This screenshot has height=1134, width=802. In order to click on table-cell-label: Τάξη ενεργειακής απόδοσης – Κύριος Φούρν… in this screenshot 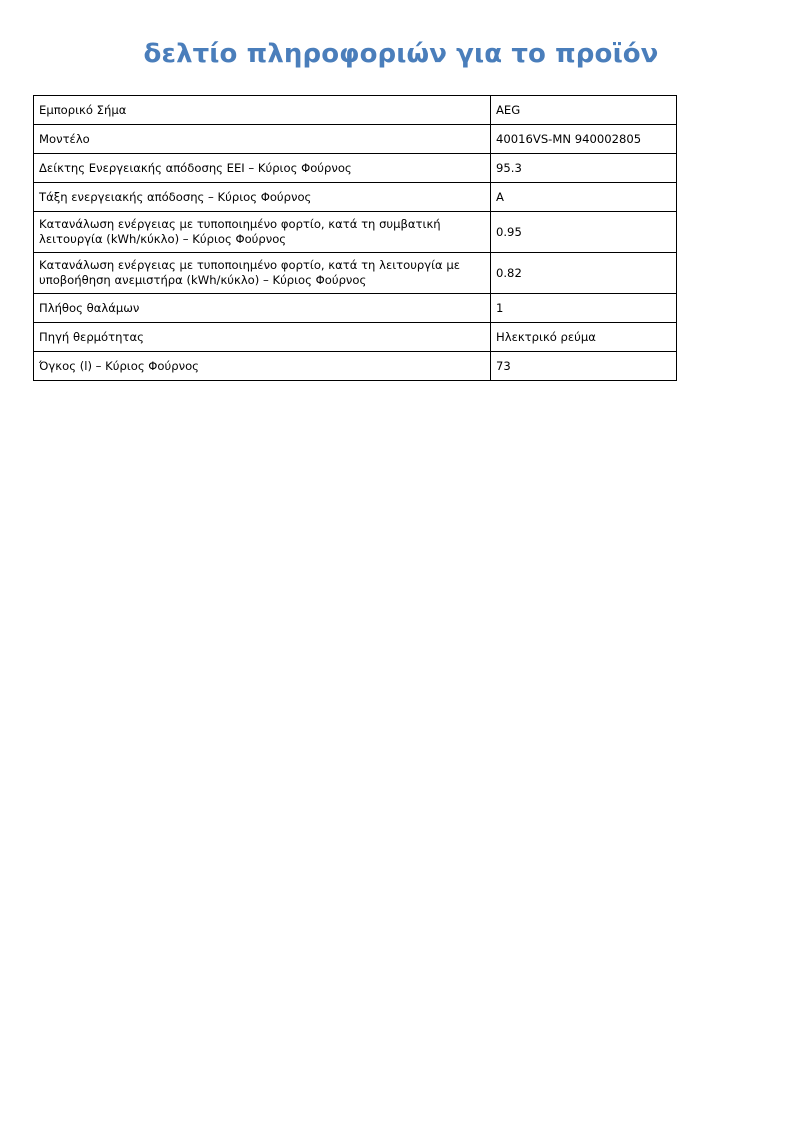, I will do `click(262, 197)`.